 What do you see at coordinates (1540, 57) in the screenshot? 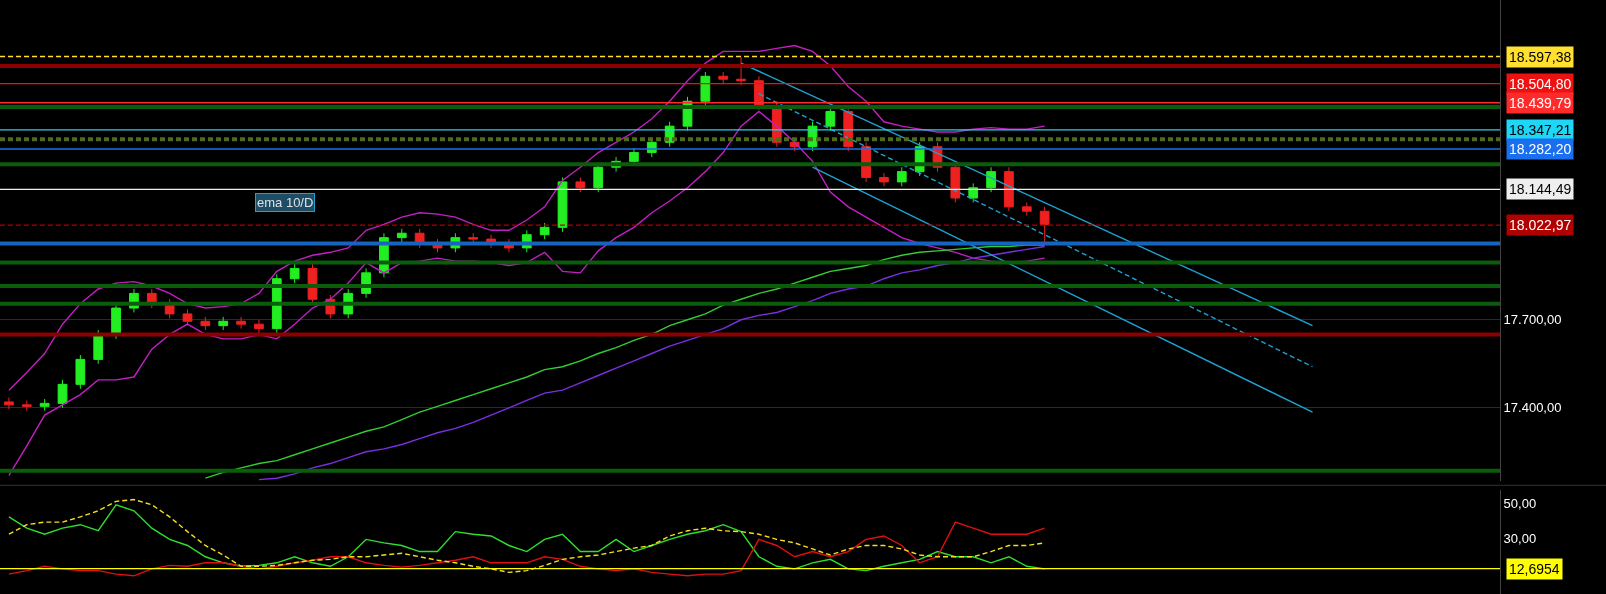
I see `ref-line-label: 18.597,38` at bounding box center [1540, 57].